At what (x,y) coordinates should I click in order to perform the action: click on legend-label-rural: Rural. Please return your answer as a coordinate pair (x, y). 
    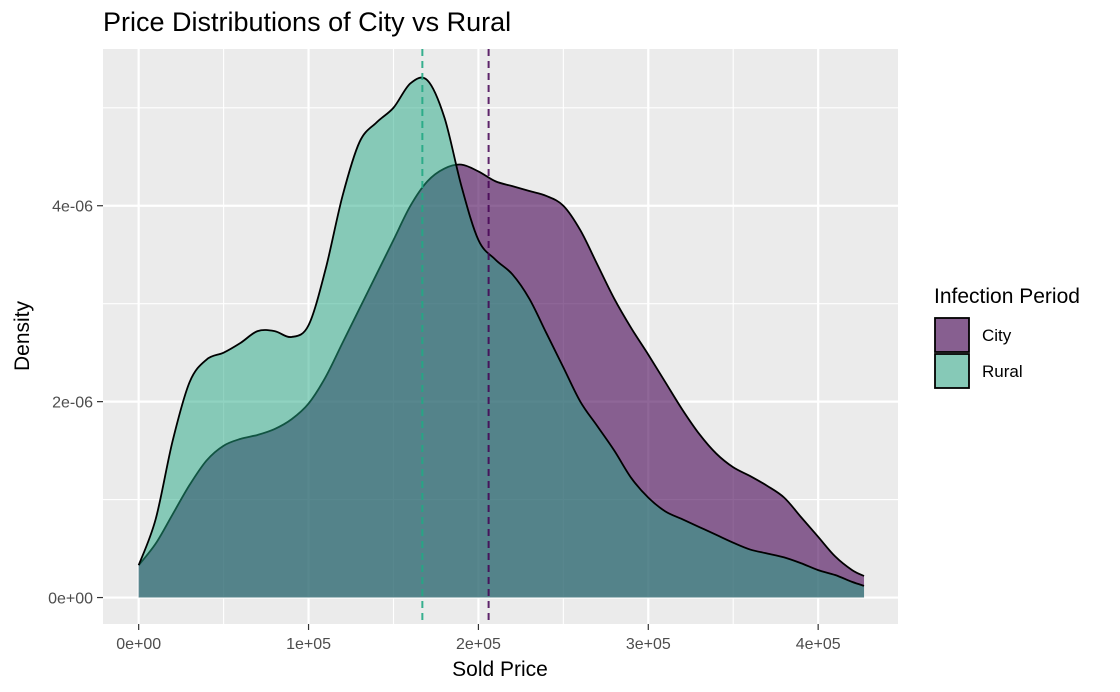
    Looking at the image, I should click on (1002, 371).